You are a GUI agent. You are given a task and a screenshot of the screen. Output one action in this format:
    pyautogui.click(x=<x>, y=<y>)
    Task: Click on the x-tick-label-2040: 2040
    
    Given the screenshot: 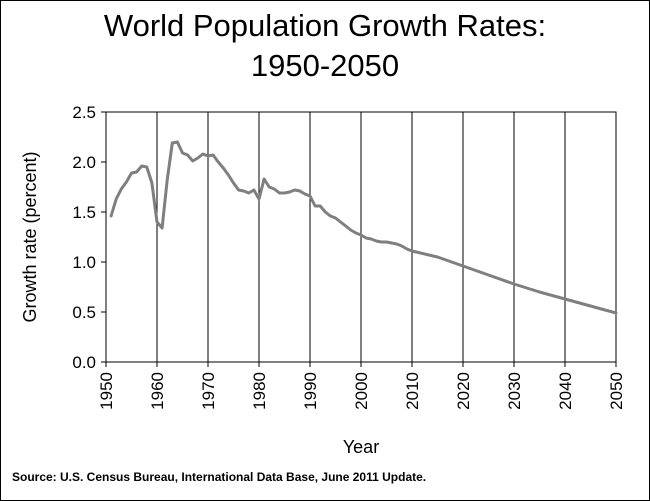 What is the action you would take?
    pyautogui.click(x=565, y=391)
    